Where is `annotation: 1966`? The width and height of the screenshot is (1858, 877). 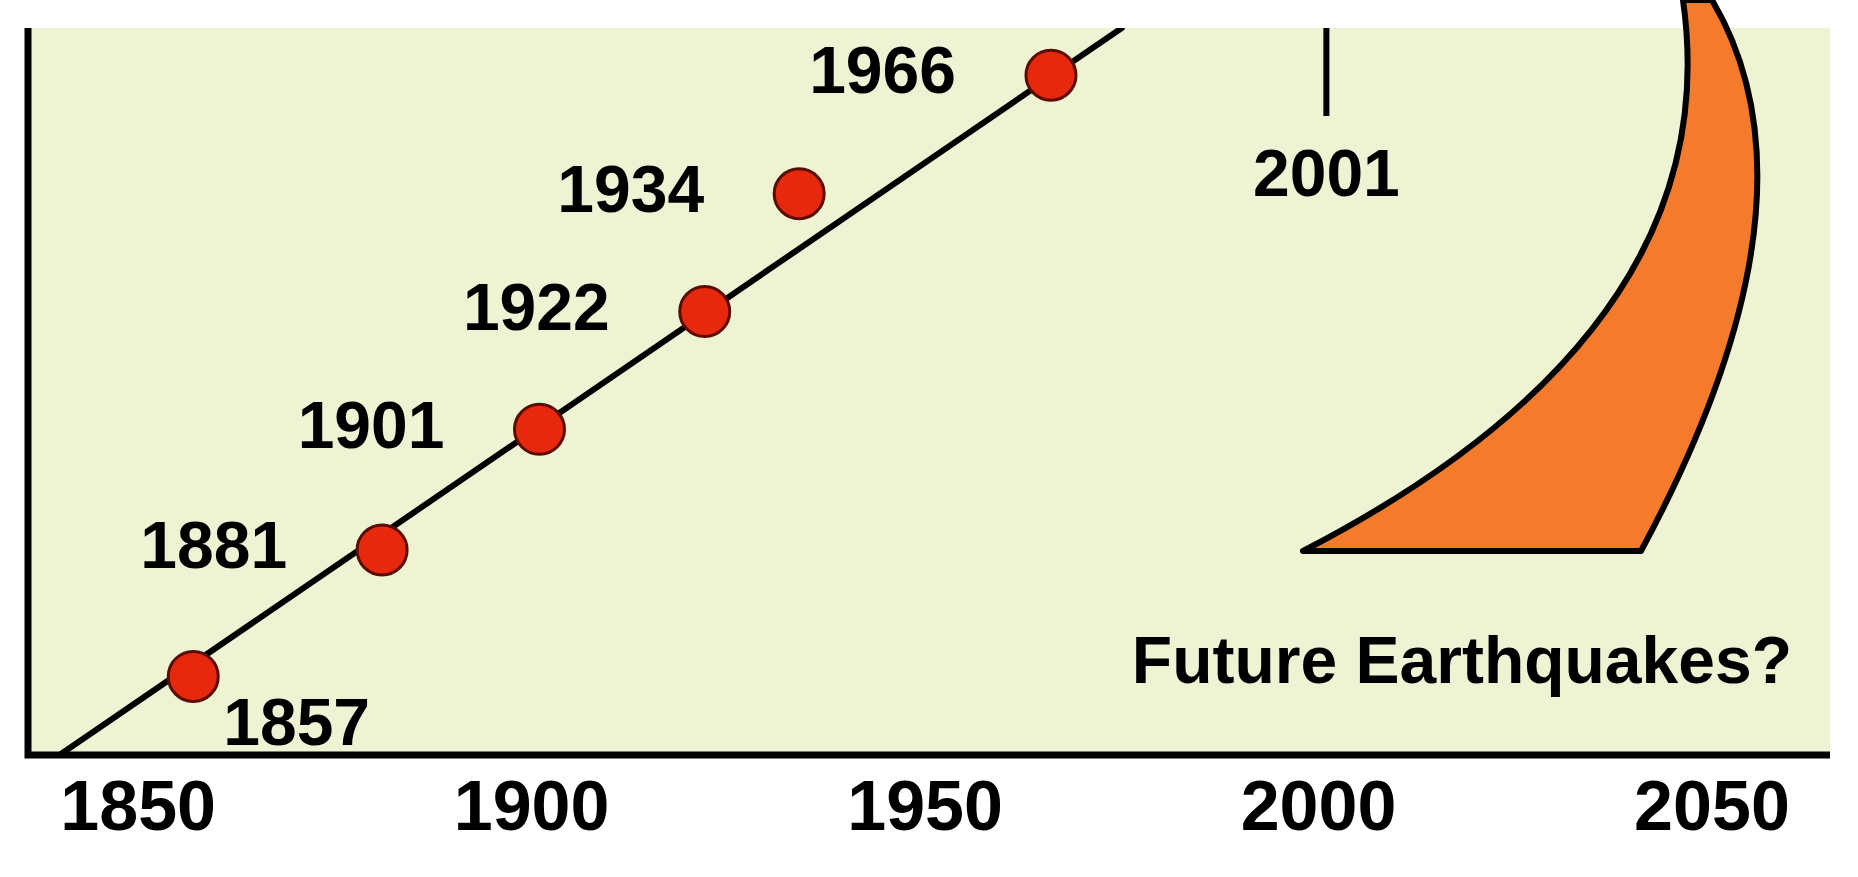
annotation: 1966 is located at coordinates (882, 70).